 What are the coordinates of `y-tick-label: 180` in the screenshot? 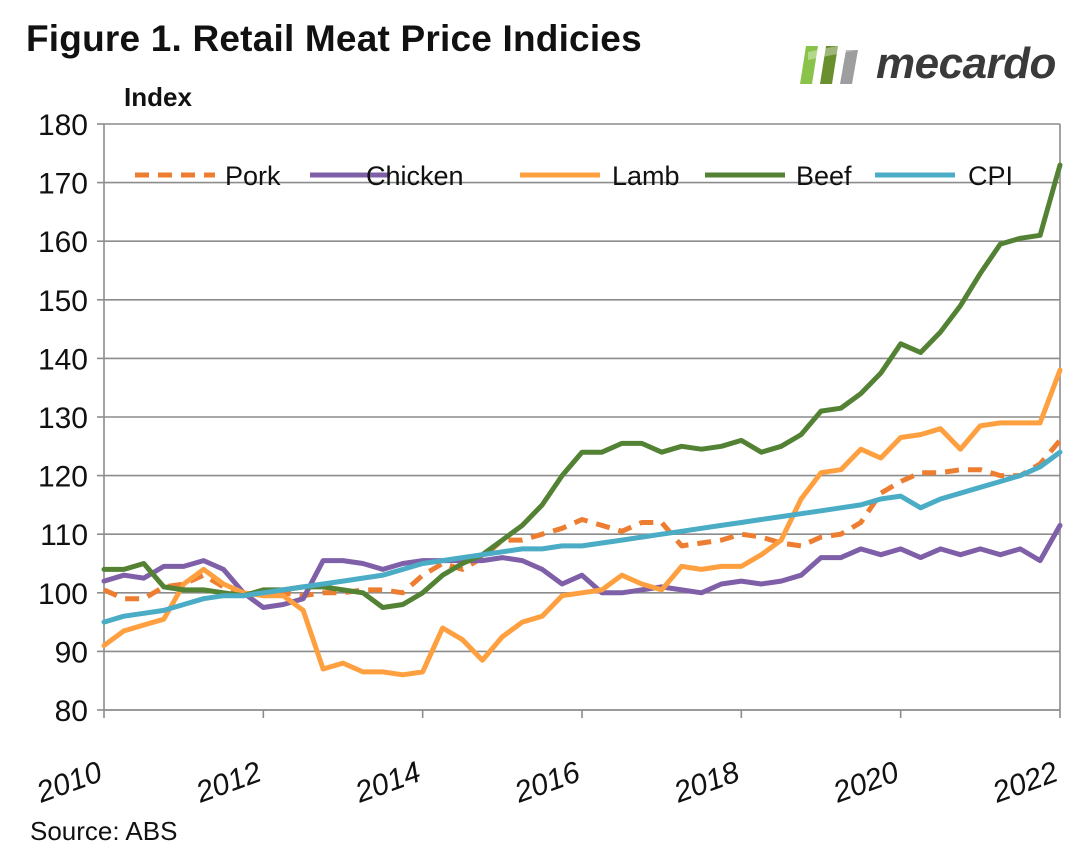 It's located at (63, 125).